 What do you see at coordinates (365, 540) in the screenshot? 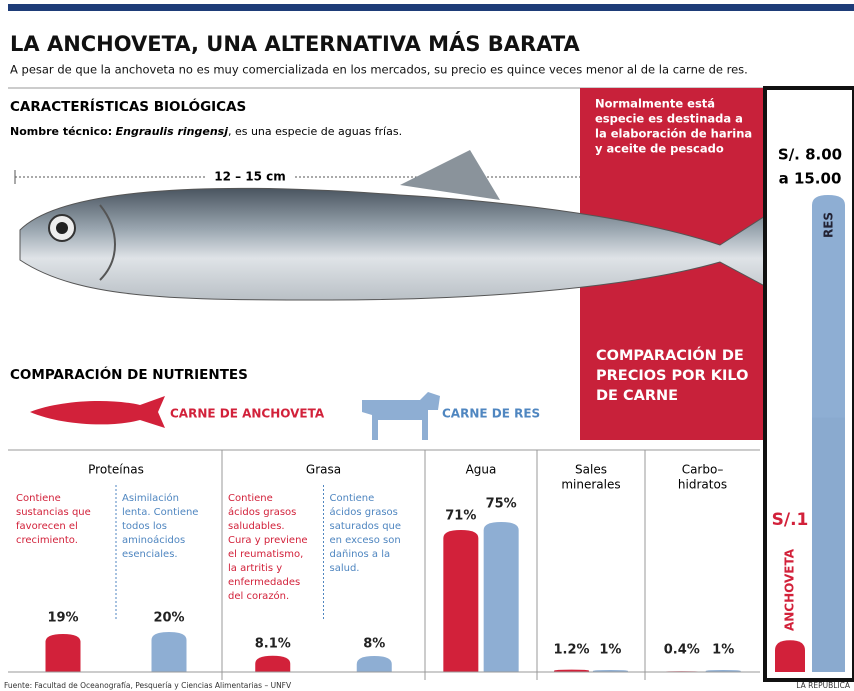
I see `note-text: en exceso son` at bounding box center [365, 540].